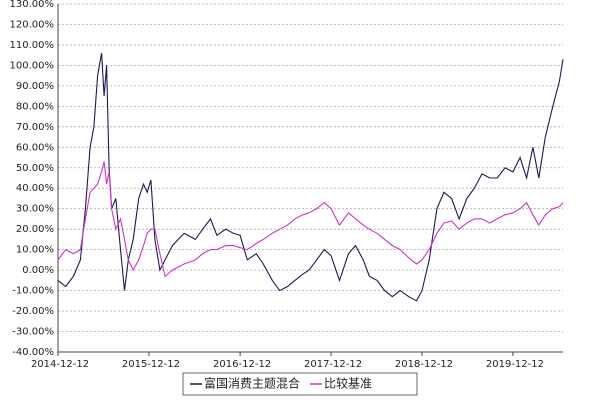 The width and height of the screenshot is (600, 400). I want to click on y-tick-label: 10.00%, so click(35, 250).